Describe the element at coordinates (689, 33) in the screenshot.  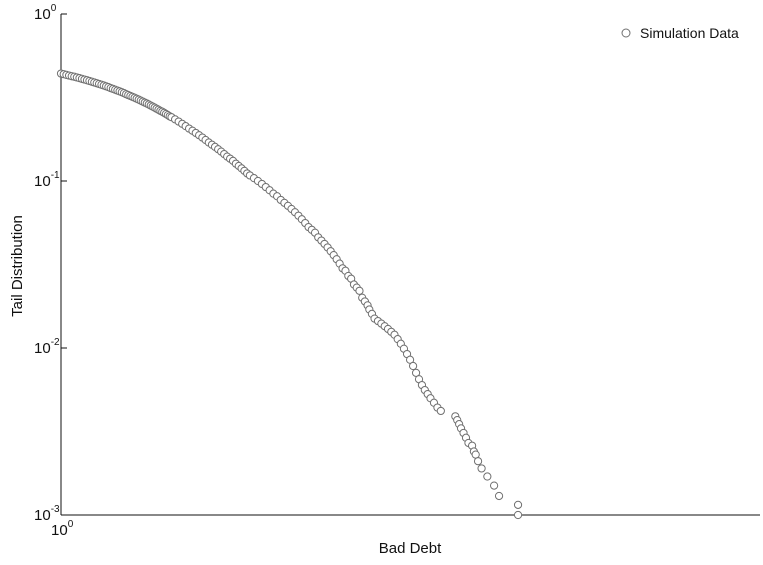
I see `legend-label: Simulation Data` at that location.